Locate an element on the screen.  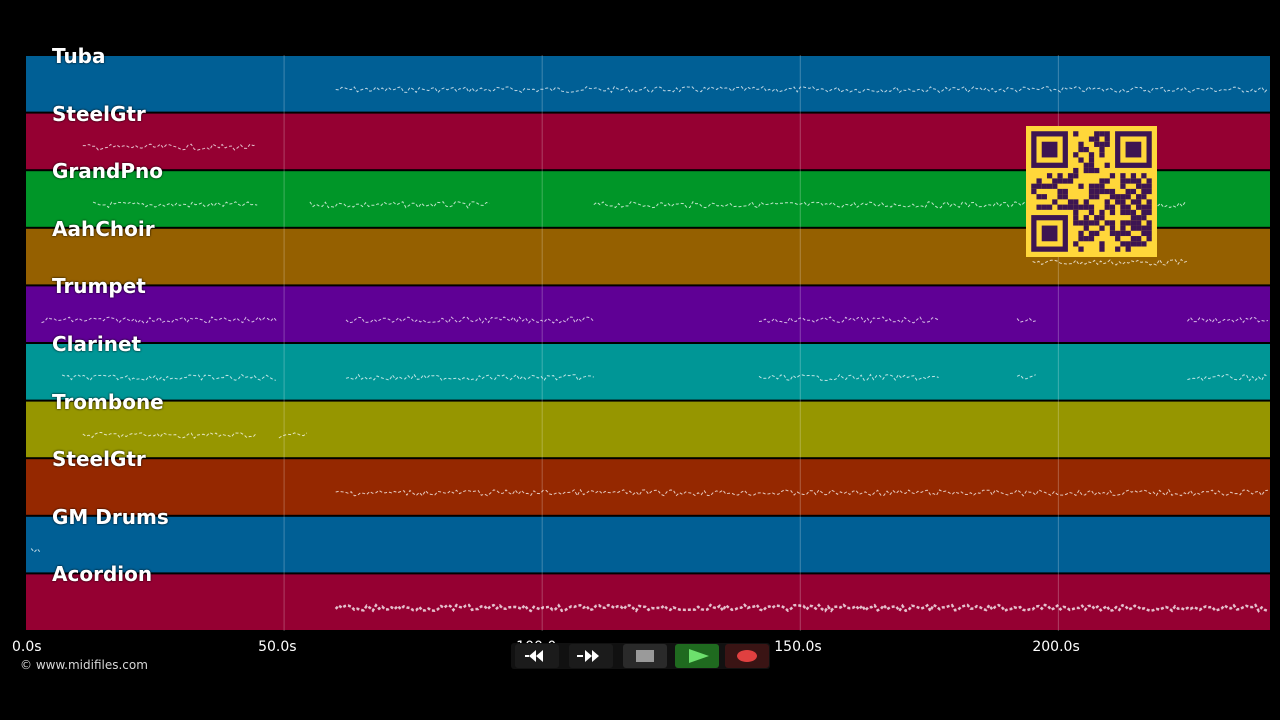
stop-button is located at coordinates (645, 656).